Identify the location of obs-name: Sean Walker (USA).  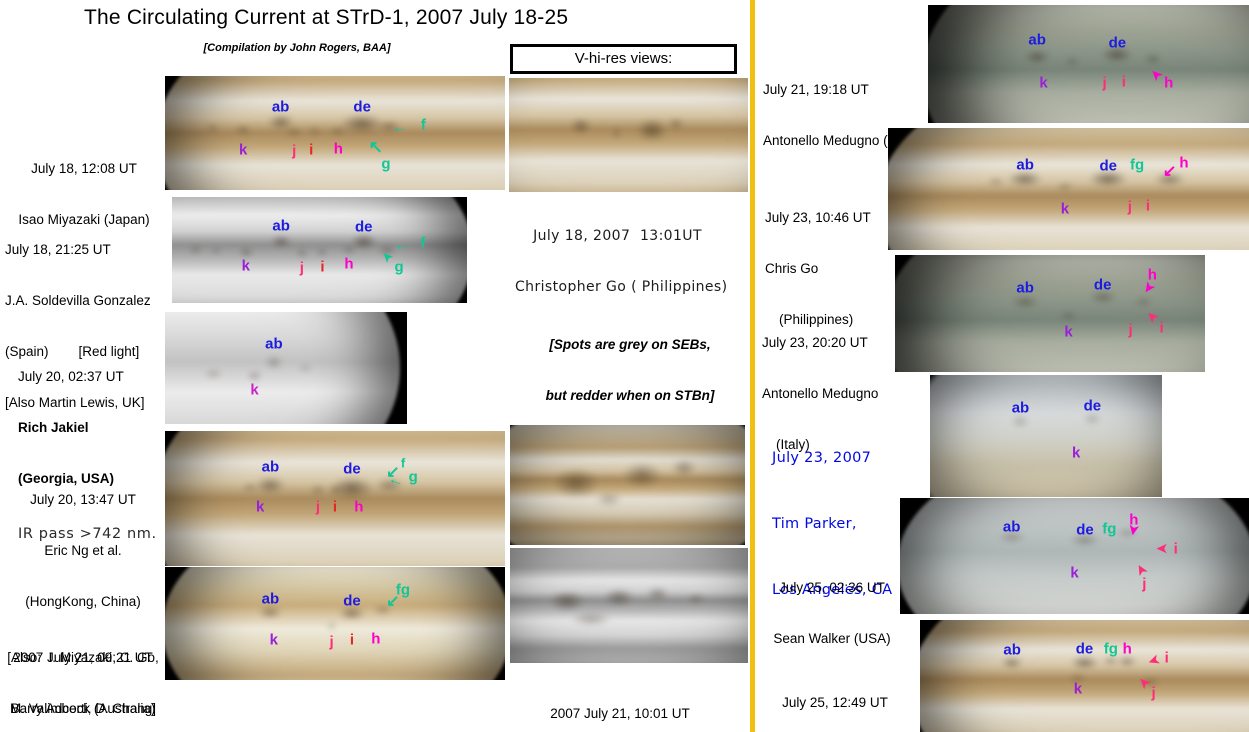
(832, 638).